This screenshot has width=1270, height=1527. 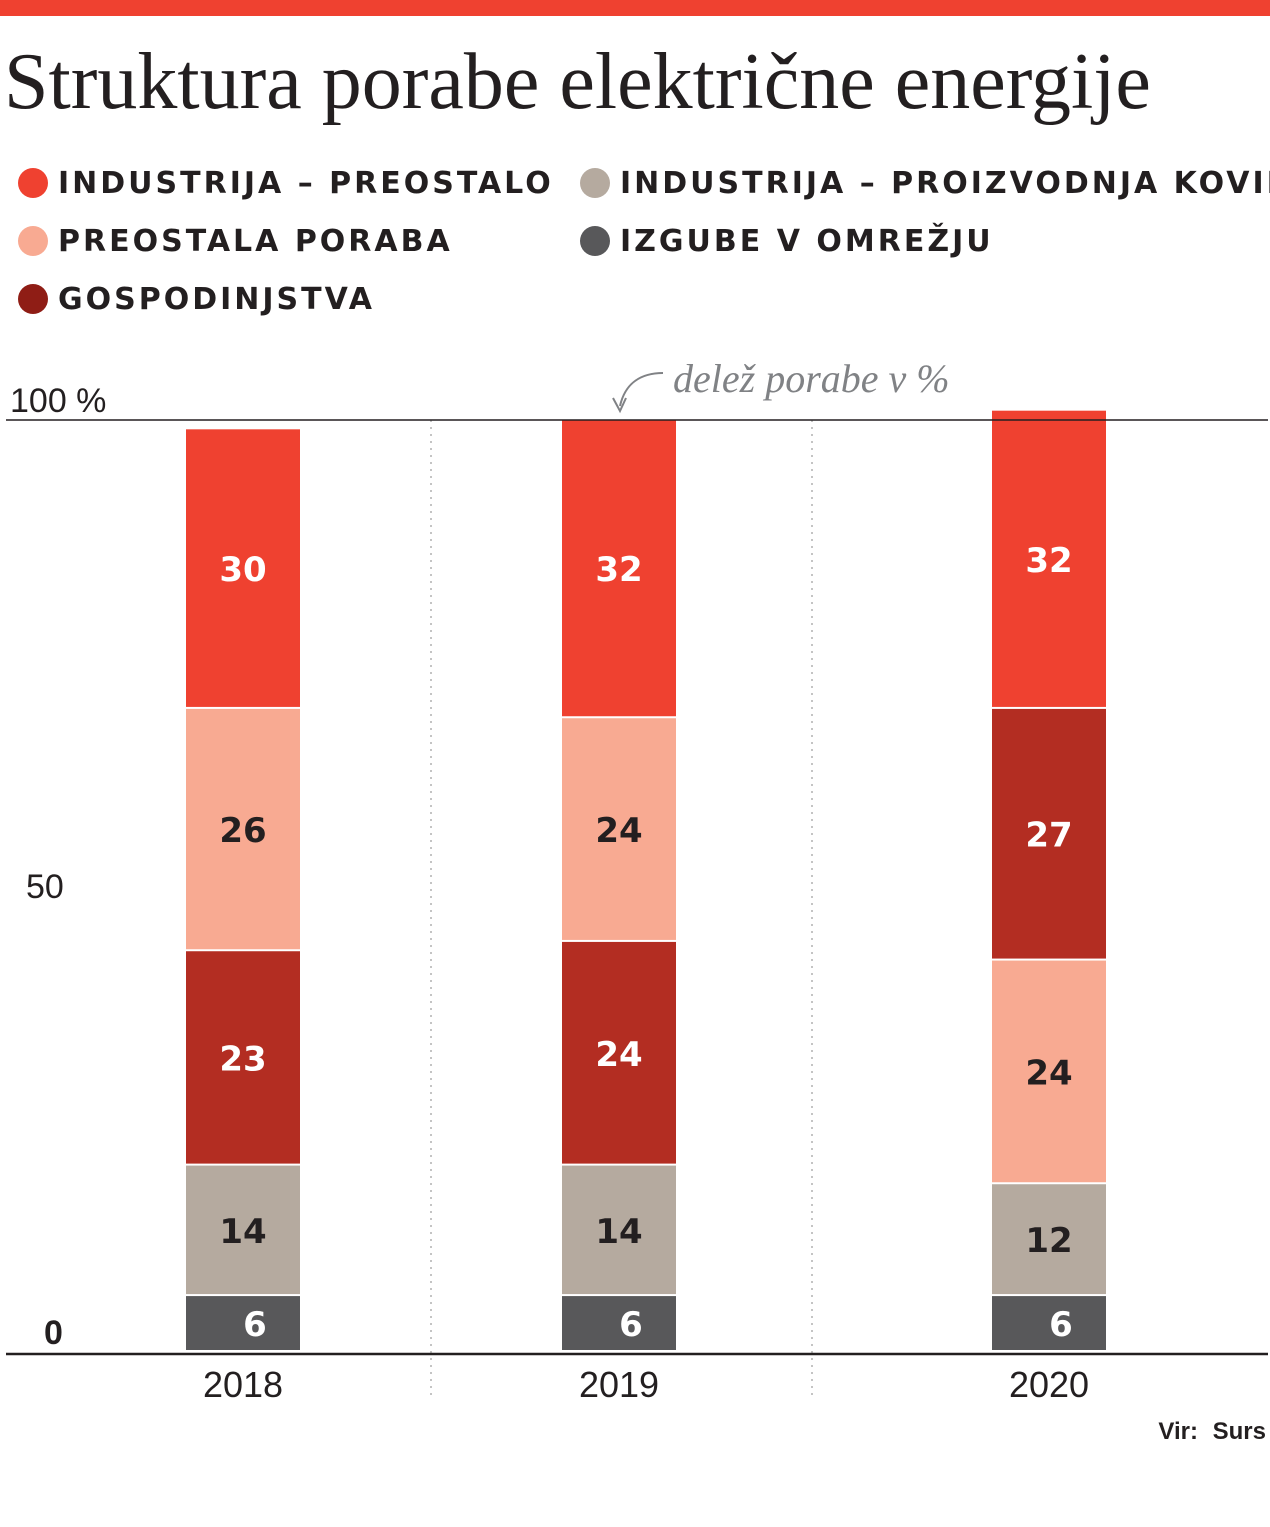 I want to click on y-axis: 0 50 100 %, so click(x=58, y=867).